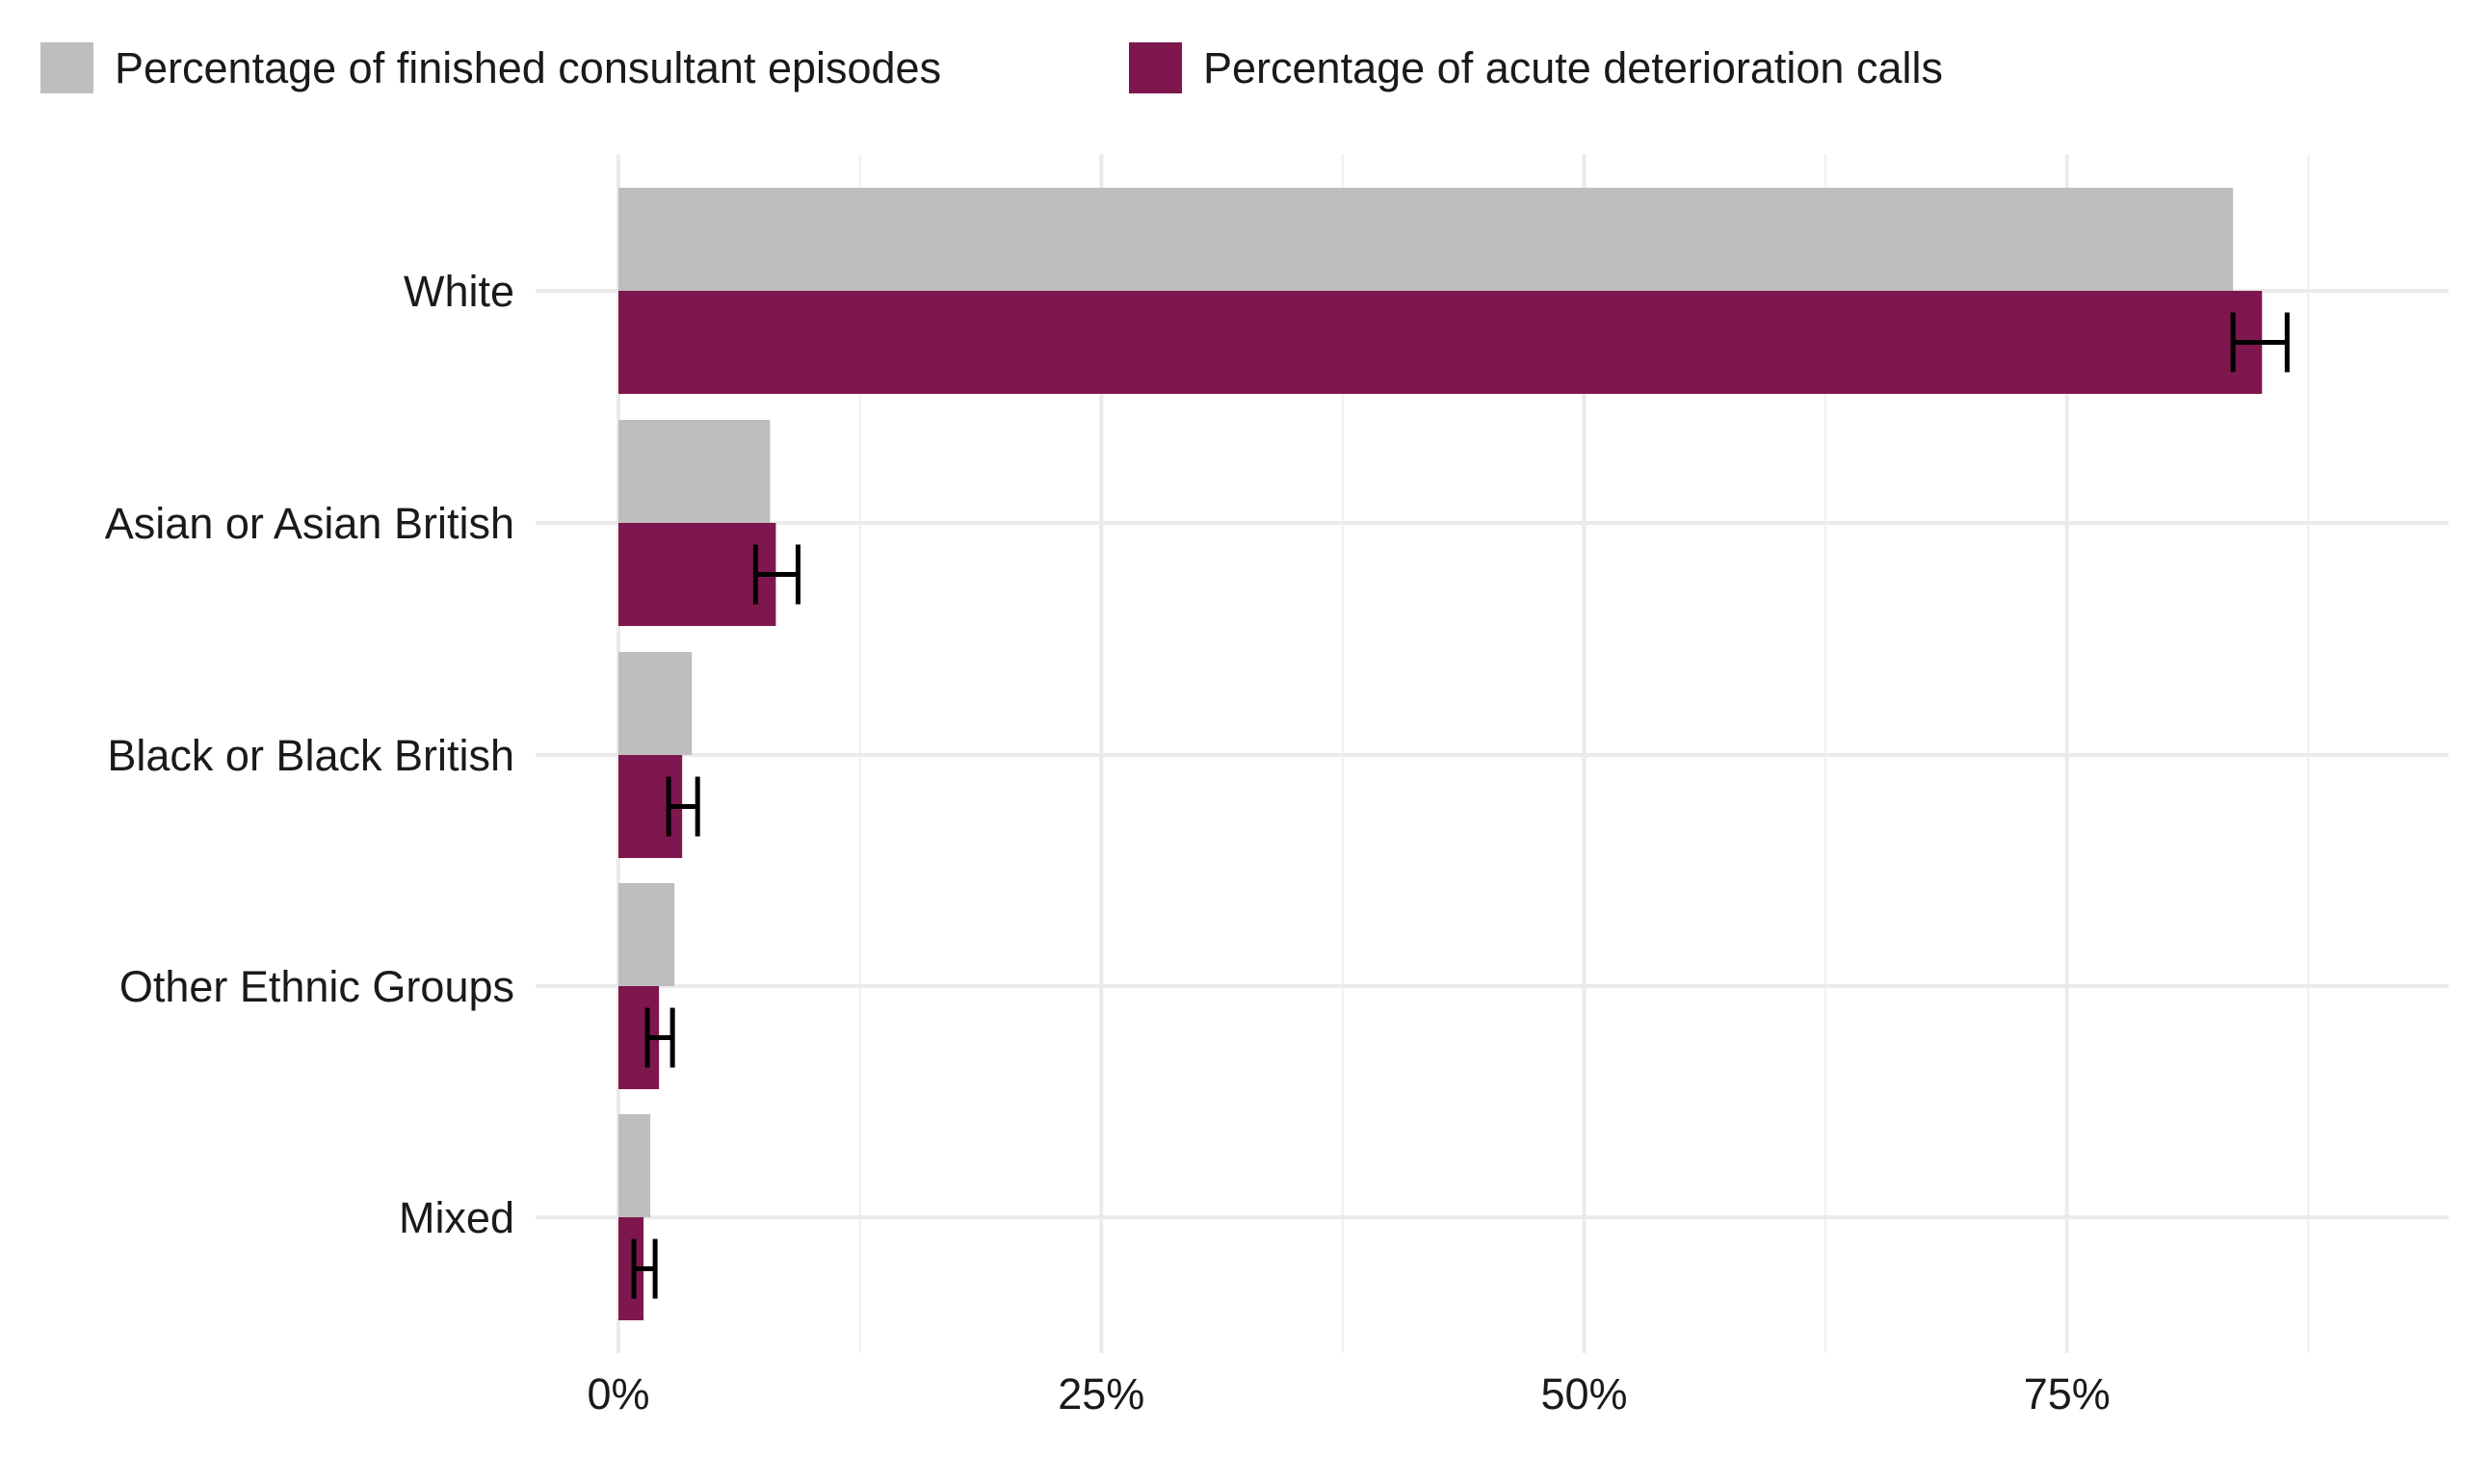 The width and height of the screenshot is (2466, 1484). Describe the element at coordinates (618, 1394) in the screenshot. I see `x-tick-label: 0%` at that location.